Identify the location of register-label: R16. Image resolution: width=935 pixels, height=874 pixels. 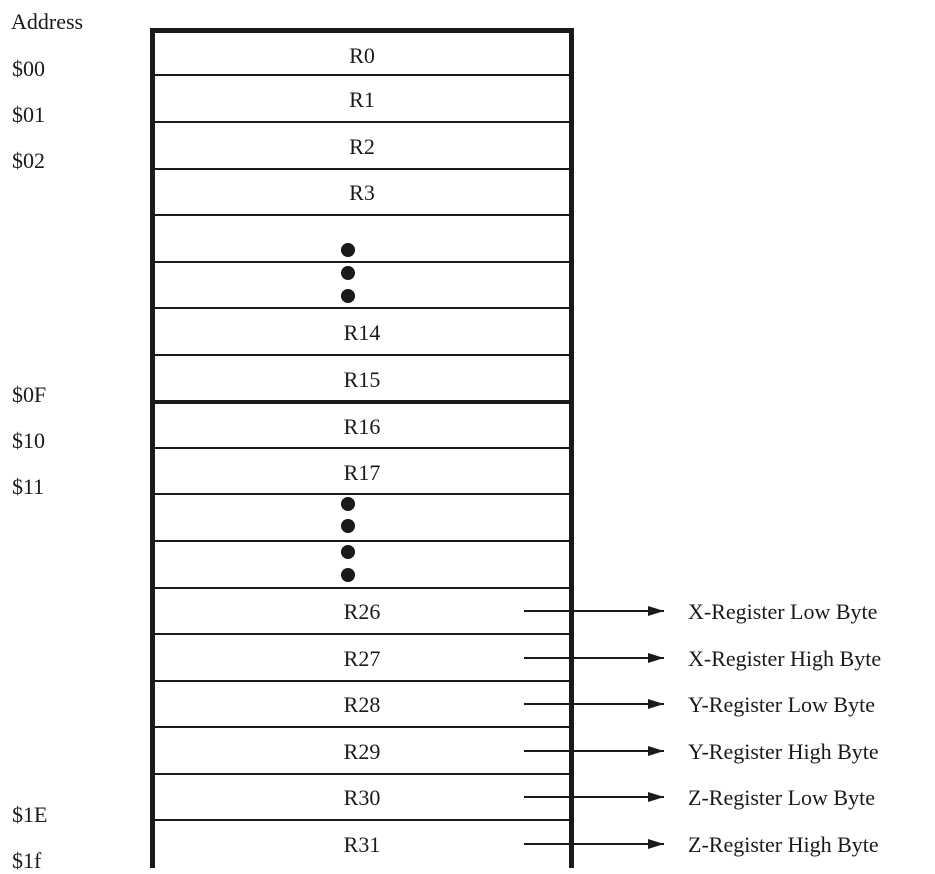
(362, 426).